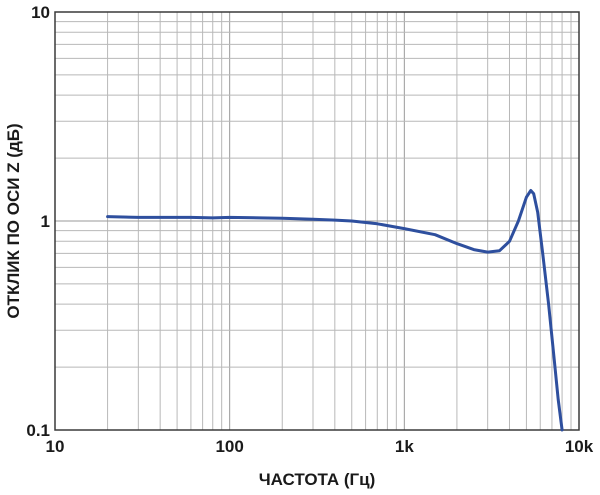 This screenshot has height=495, width=600. What do you see at coordinates (13, 220) in the screenshot?
I see `y-axis-title: ОТКЛИК ПО ОСИ Z (дБ)` at bounding box center [13, 220].